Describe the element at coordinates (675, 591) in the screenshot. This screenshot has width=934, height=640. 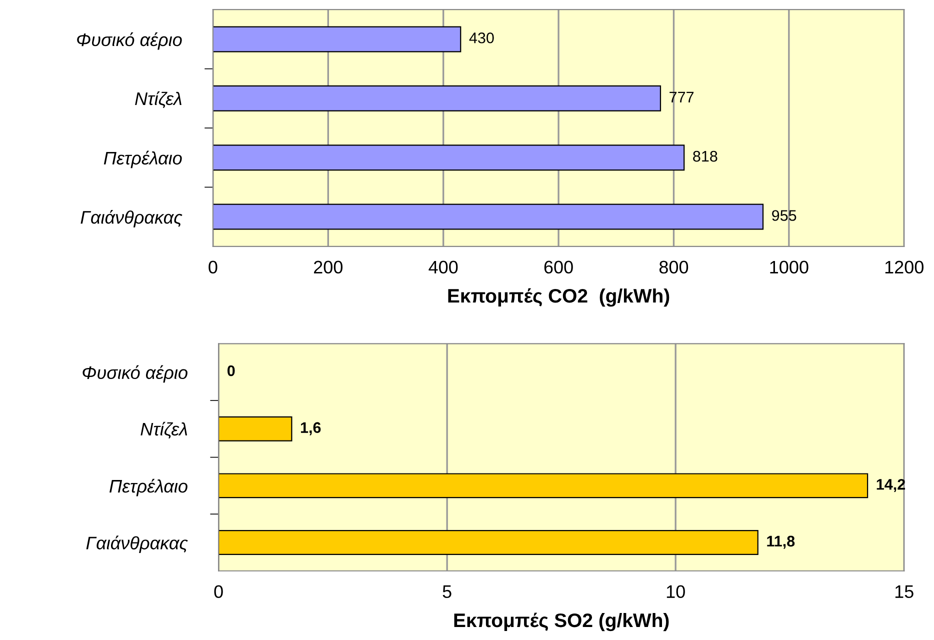
I see `x-tick-label: 10` at that location.